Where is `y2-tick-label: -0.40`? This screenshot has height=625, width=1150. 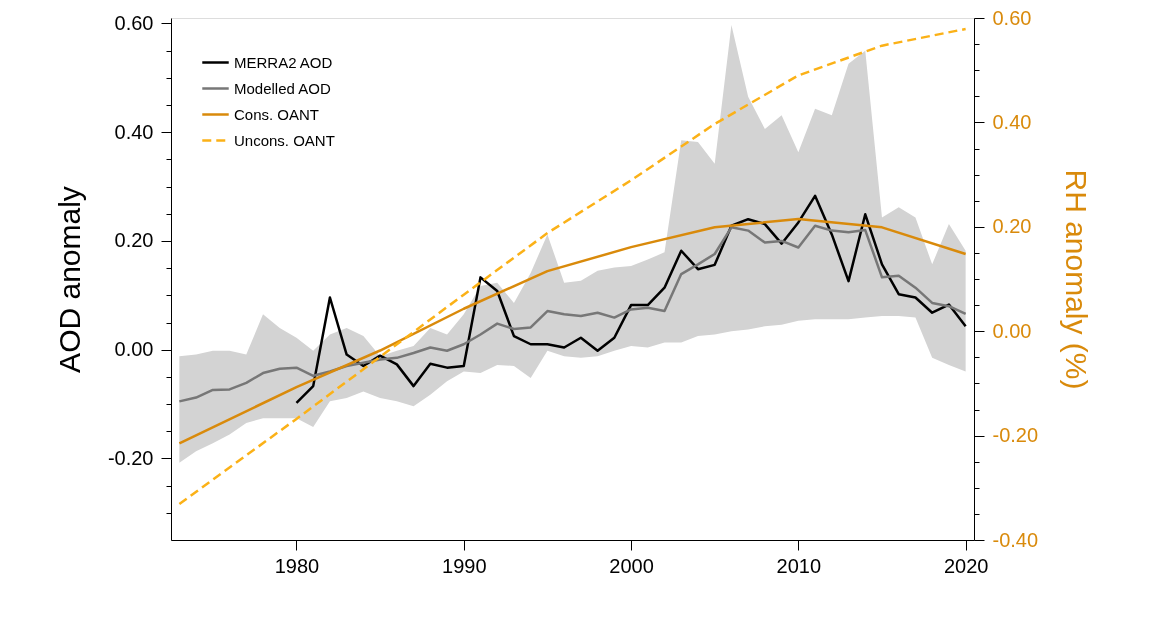 y2-tick-label: -0.40 is located at coordinates (1015, 539).